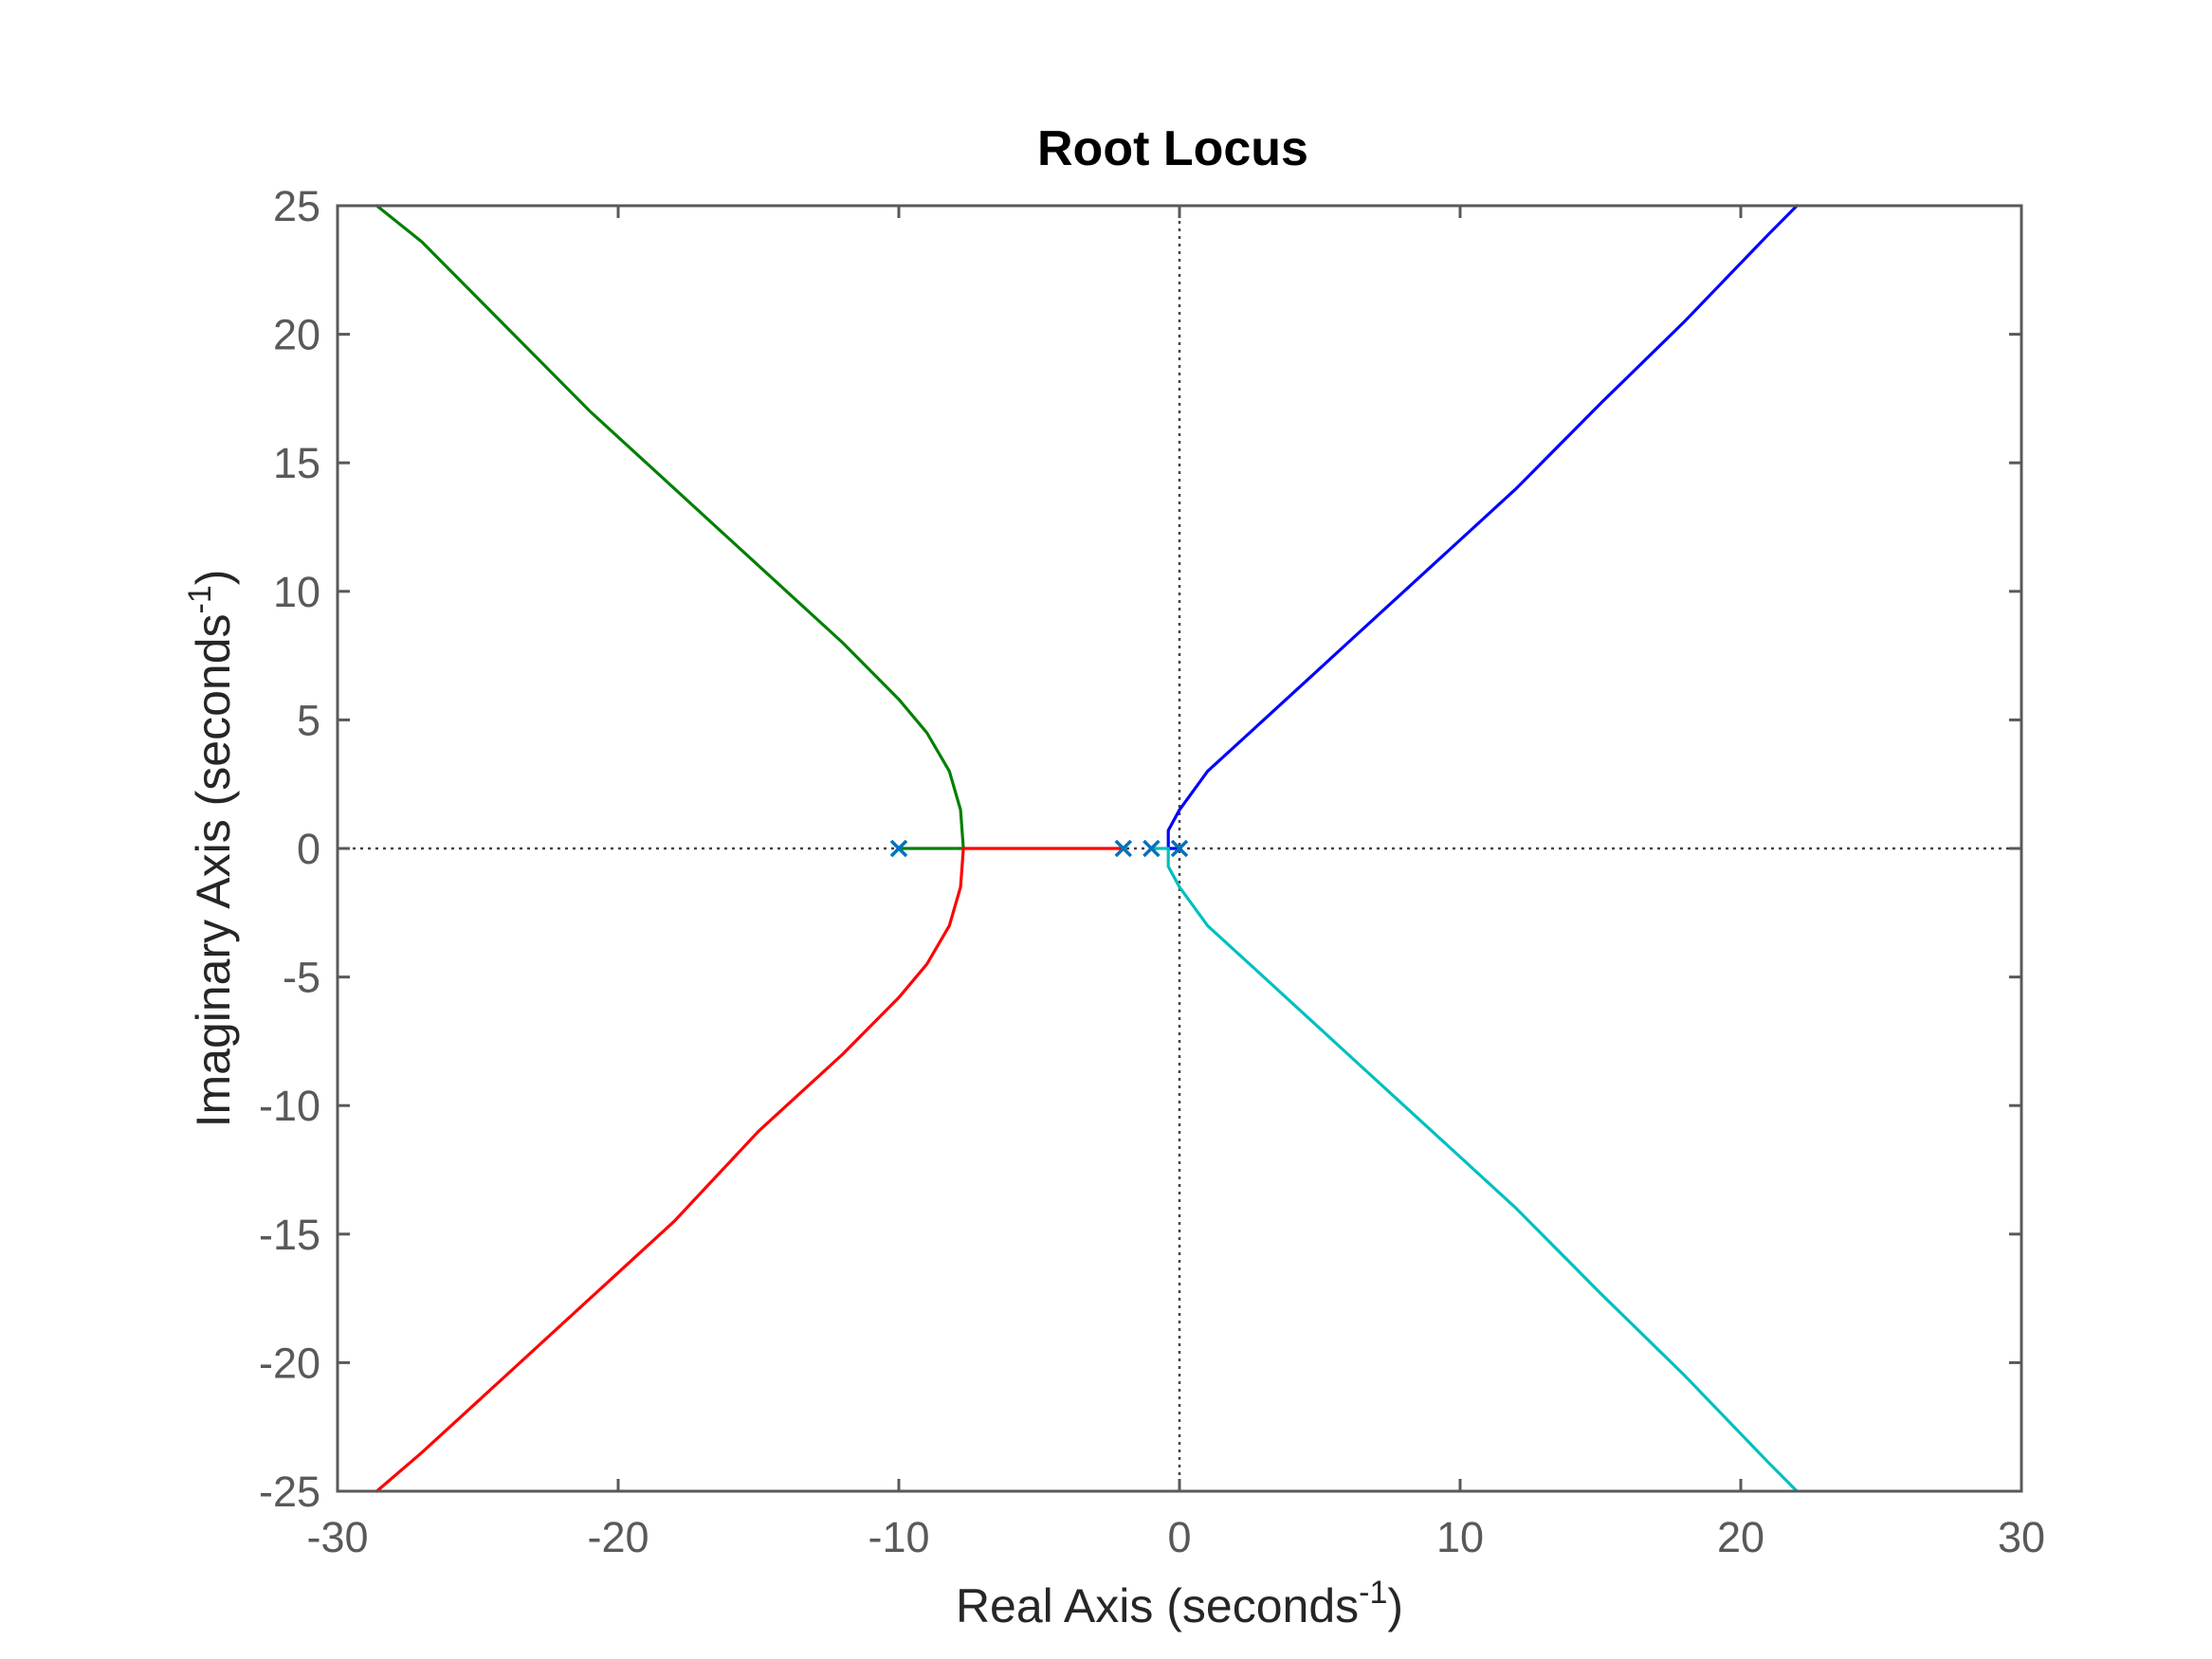 The image size is (2212, 1659). What do you see at coordinates (296, 463) in the screenshot?
I see `y-tick-label: 15` at bounding box center [296, 463].